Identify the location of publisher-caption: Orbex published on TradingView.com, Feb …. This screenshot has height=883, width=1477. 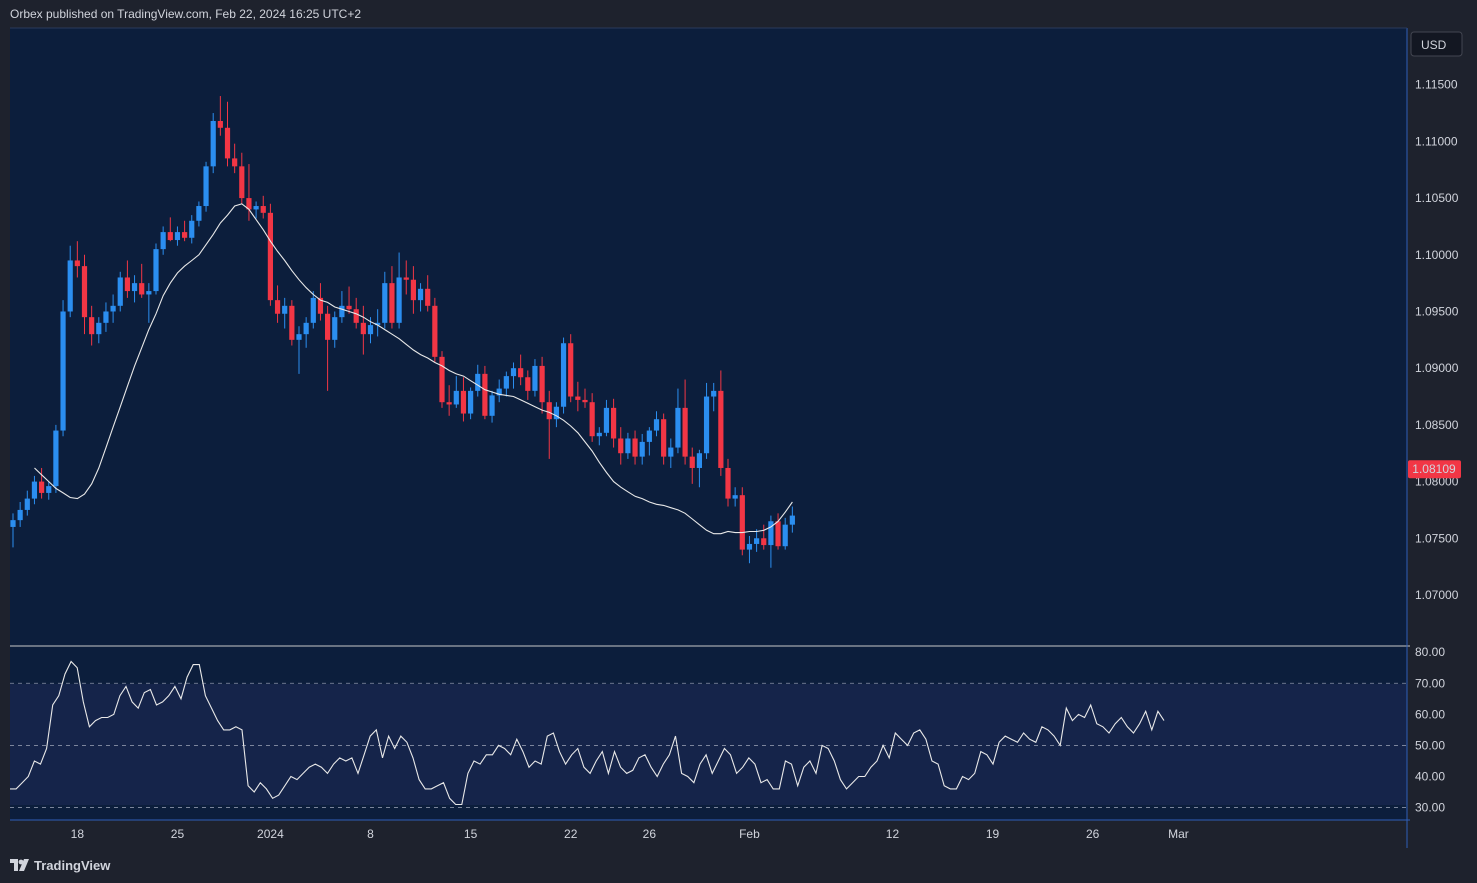
(185, 14).